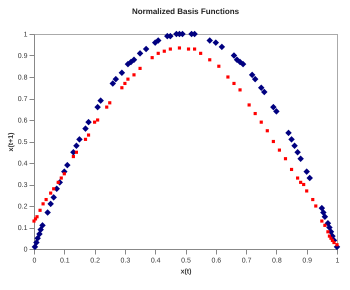 The width and height of the screenshot is (350, 290). Describe the element at coordinates (186, 11) in the screenshot. I see `chart-title: Normalized Basis Functions` at that location.